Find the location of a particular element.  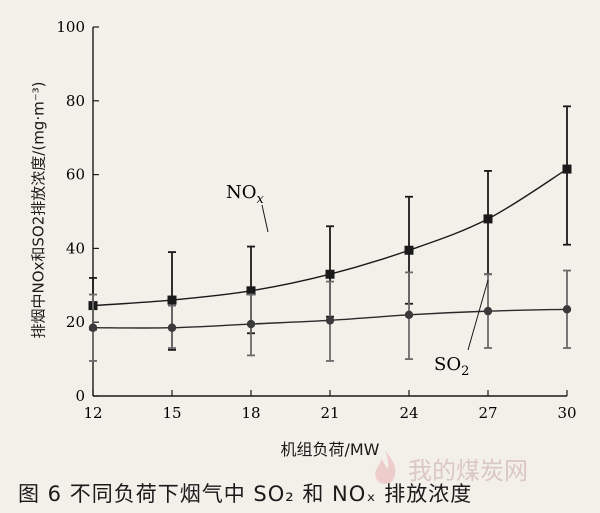

flame-logo-icon is located at coordinates (385, 467).